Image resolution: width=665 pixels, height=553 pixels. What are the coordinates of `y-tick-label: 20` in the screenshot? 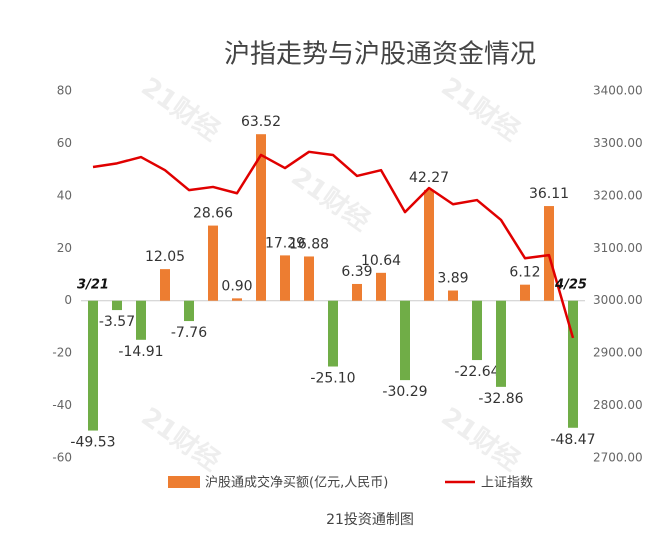 It's located at (64, 248).